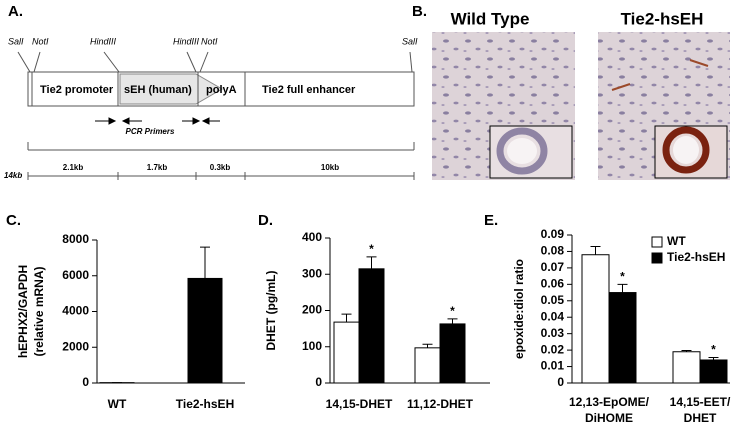 This screenshot has height=429, width=732. Describe the element at coordinates (158, 90) in the screenshot. I see `construct-element: sEH (human)` at that location.